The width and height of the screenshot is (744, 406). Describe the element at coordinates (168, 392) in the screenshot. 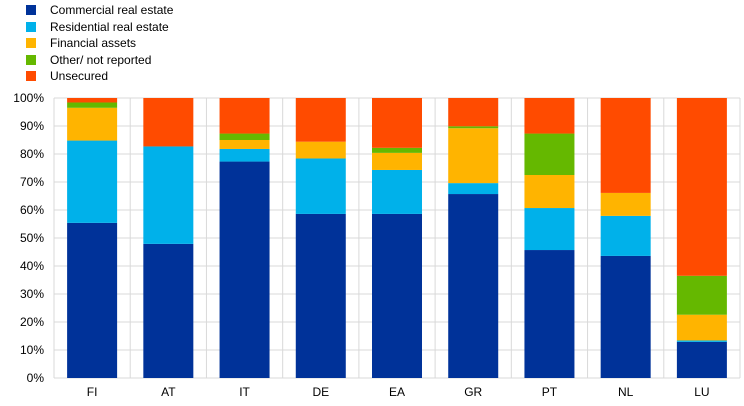

I see `x-tick-label: AT` at that location.